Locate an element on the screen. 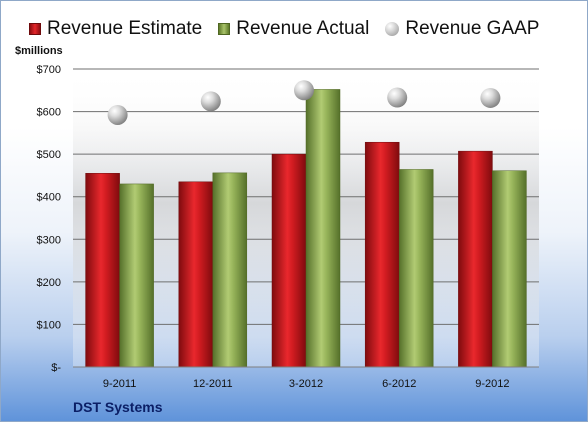  x-axis-ticks: 9-2011 12-2011 3-2012 6-2012 9-2012 is located at coordinates (306, 384).